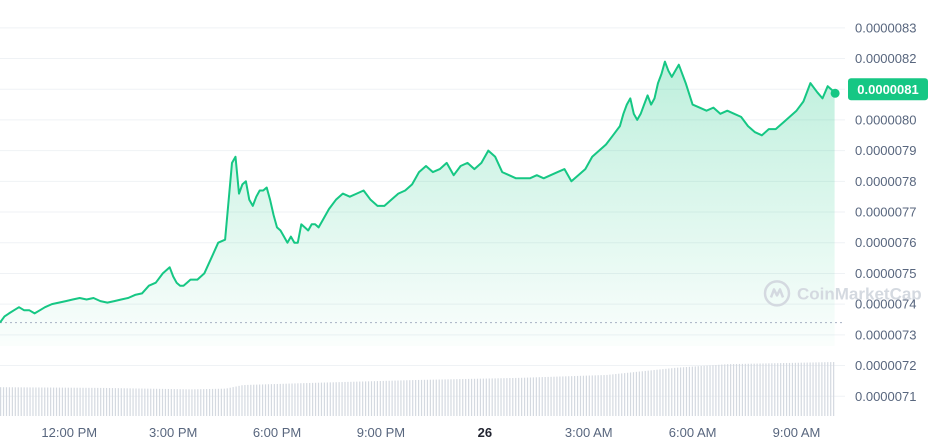 This screenshot has height=445, width=931. I want to click on current-price-badge-bg, so click(888, 89).